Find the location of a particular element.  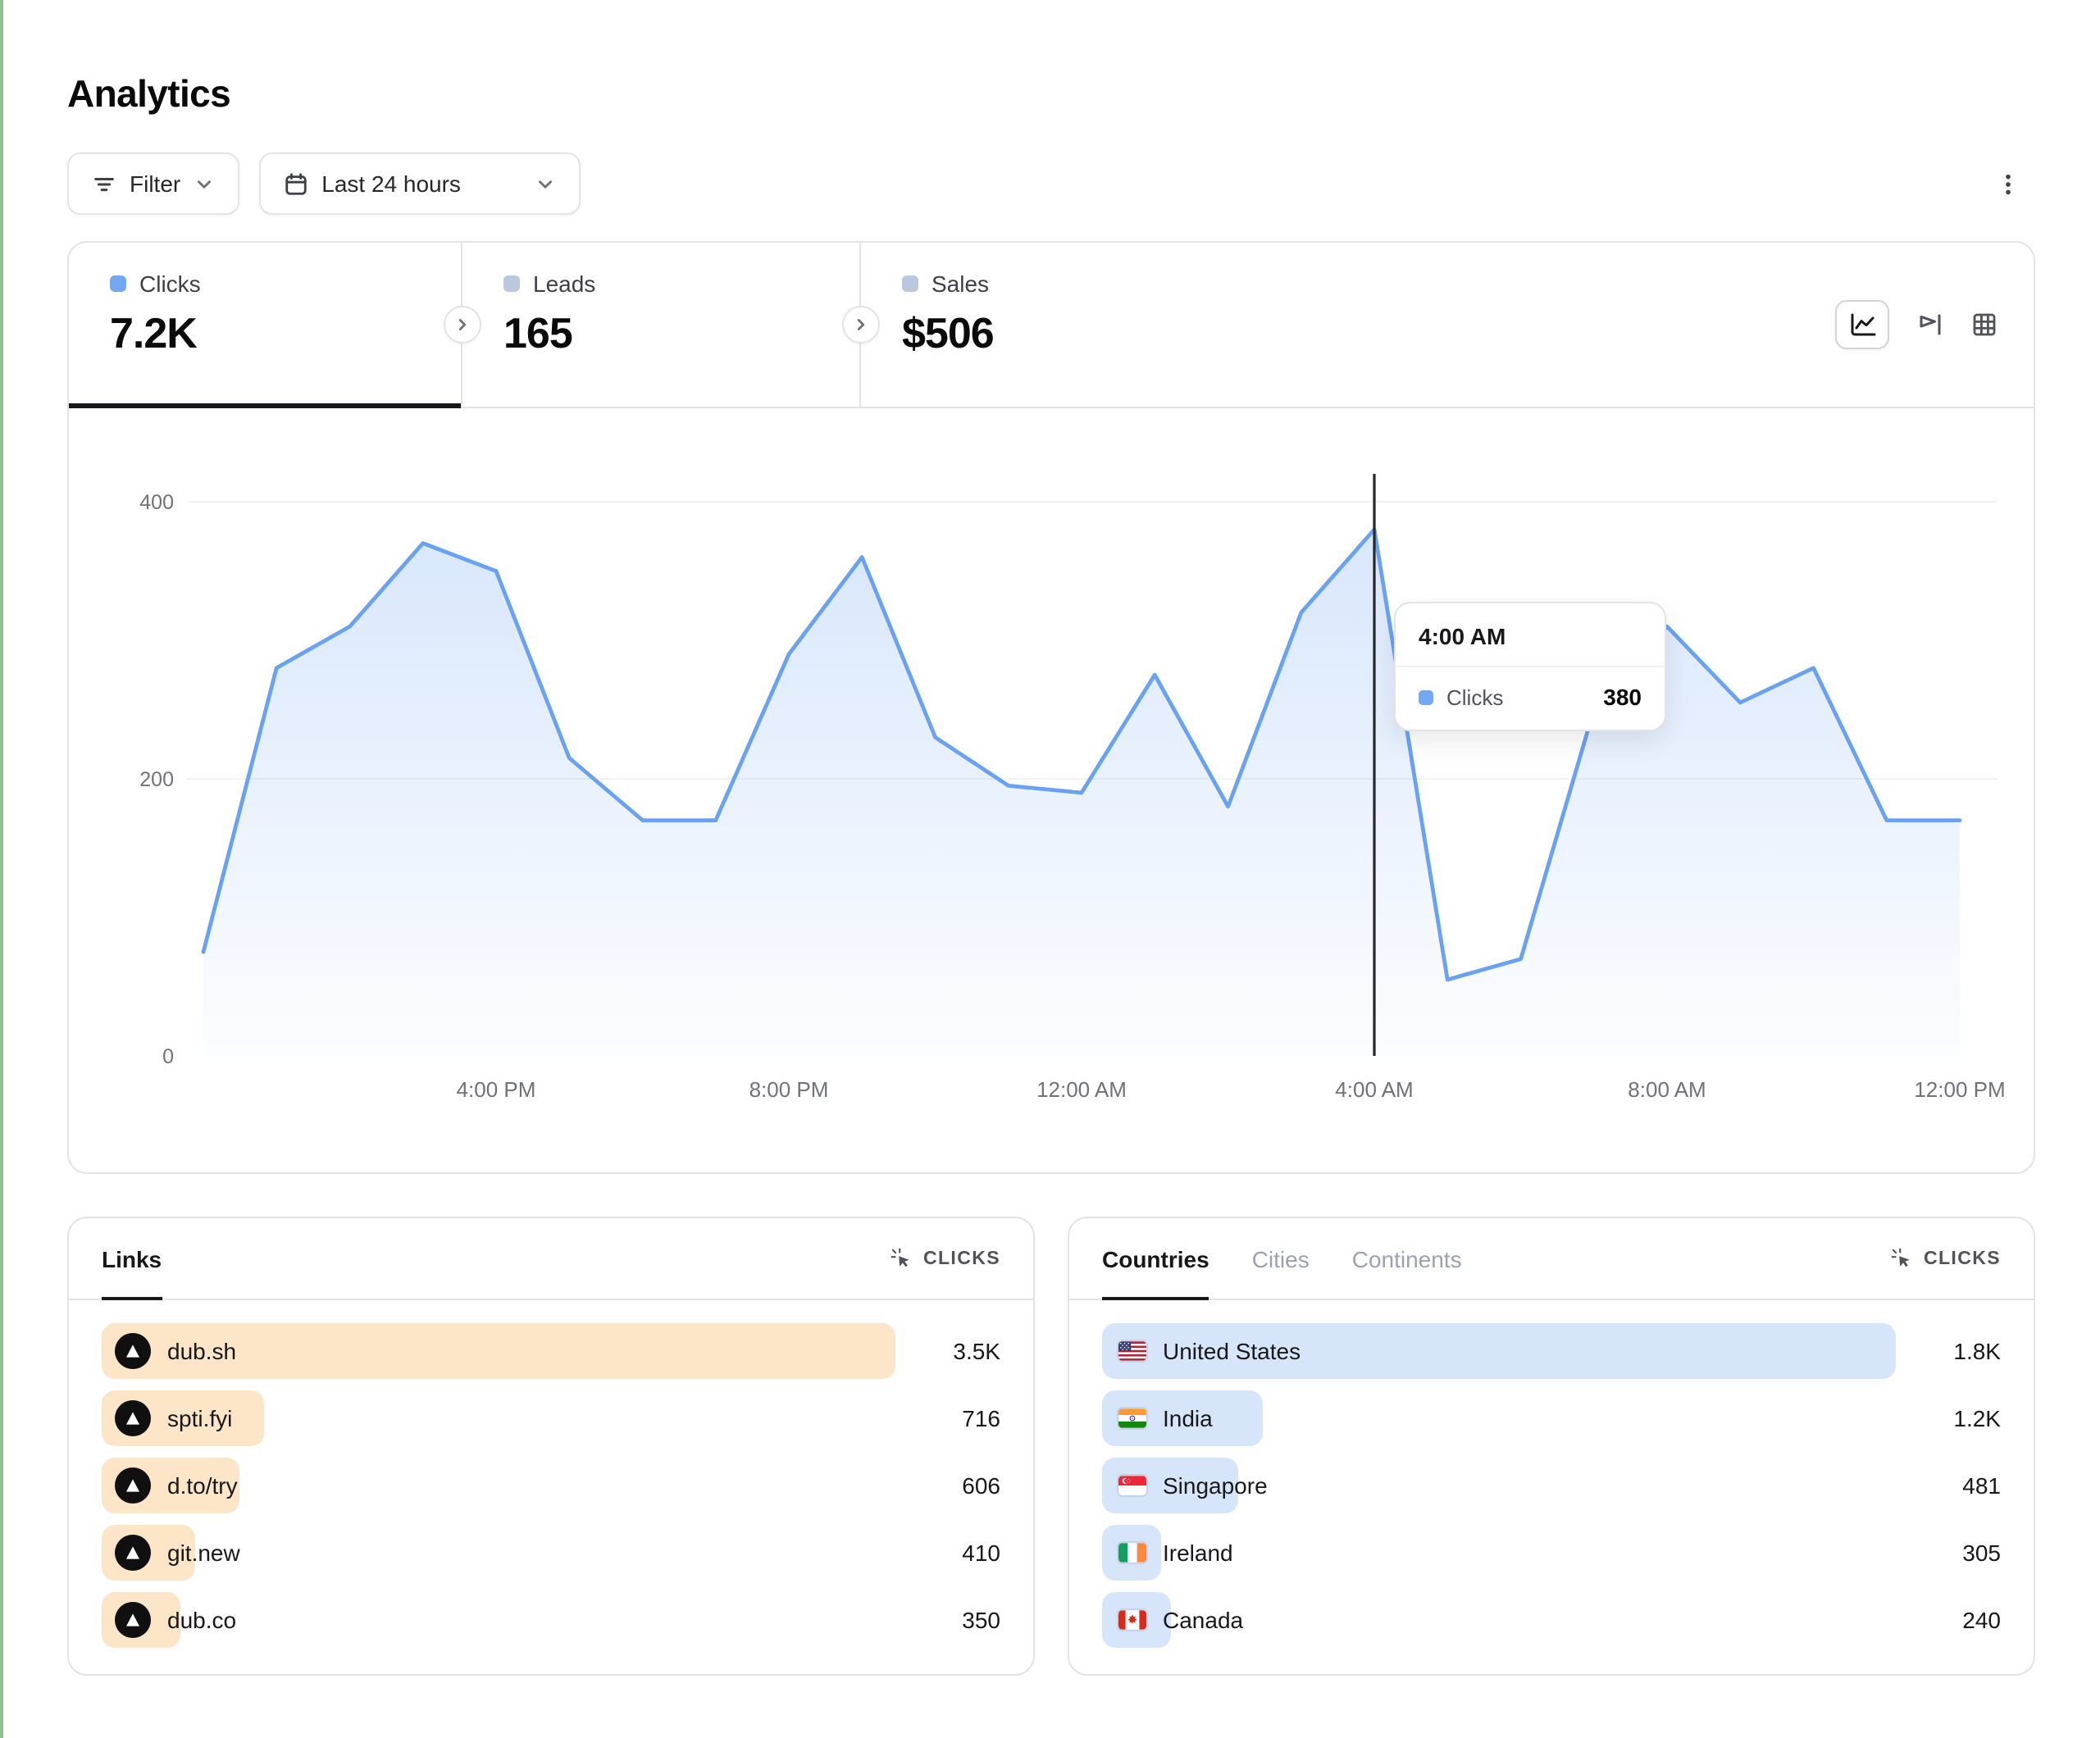

sales-label: Sales is located at coordinates (961, 284).